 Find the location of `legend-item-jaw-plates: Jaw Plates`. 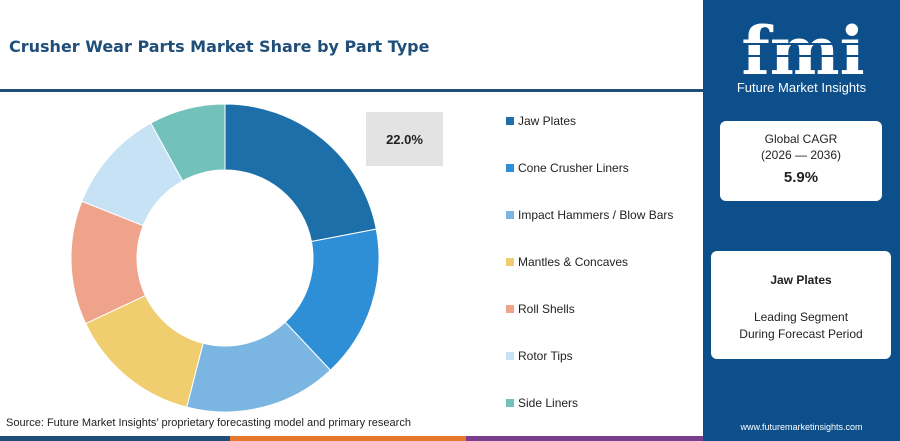

legend-item-jaw-plates: Jaw Plates is located at coordinates (541, 121).